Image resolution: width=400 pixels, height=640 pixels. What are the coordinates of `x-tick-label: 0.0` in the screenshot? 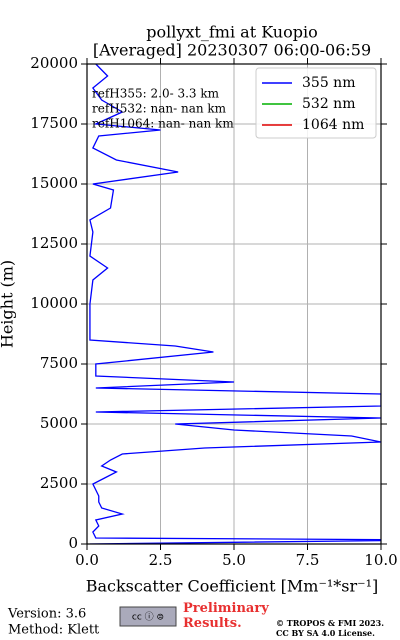 It's located at (87, 560).